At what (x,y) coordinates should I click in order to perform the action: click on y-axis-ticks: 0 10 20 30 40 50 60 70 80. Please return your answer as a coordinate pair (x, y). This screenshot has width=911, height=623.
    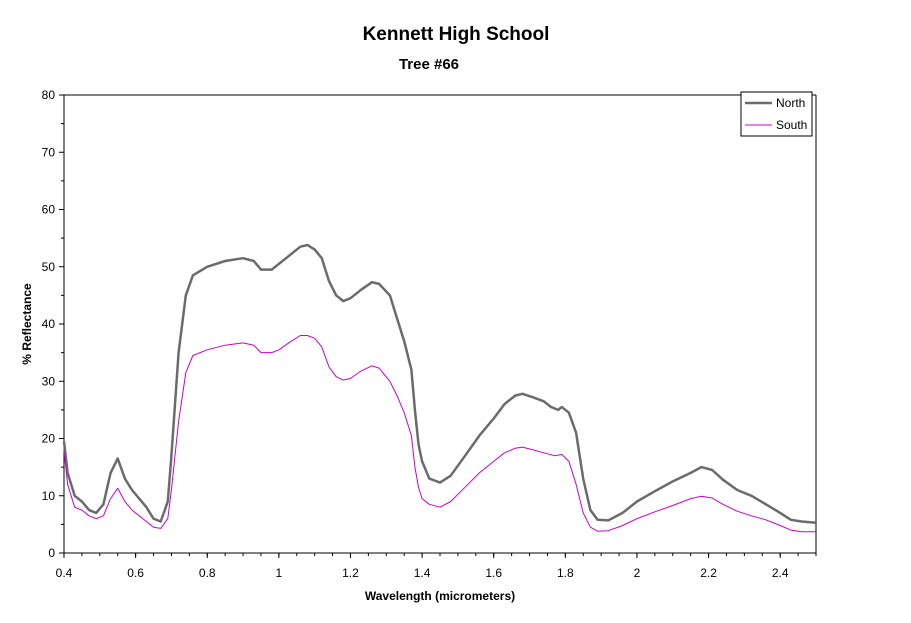
    Looking at the image, I should click on (53, 324).